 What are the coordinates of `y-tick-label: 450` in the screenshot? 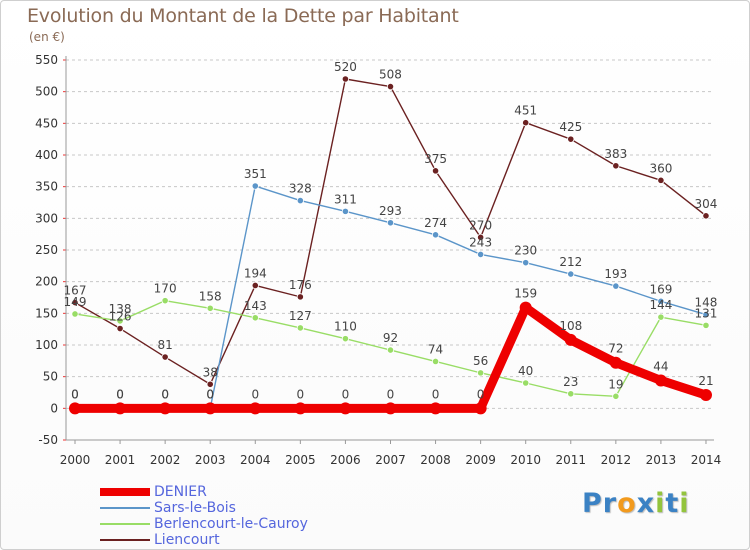 It's located at (46, 123).